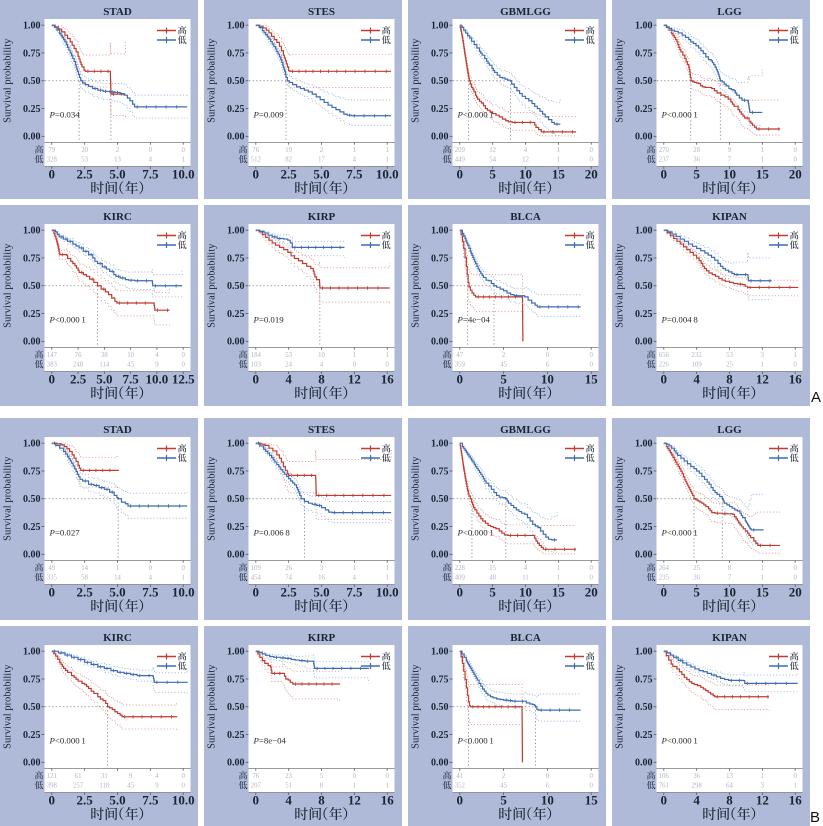  I want to click on risk-count-low: 58, so click(84, 578).